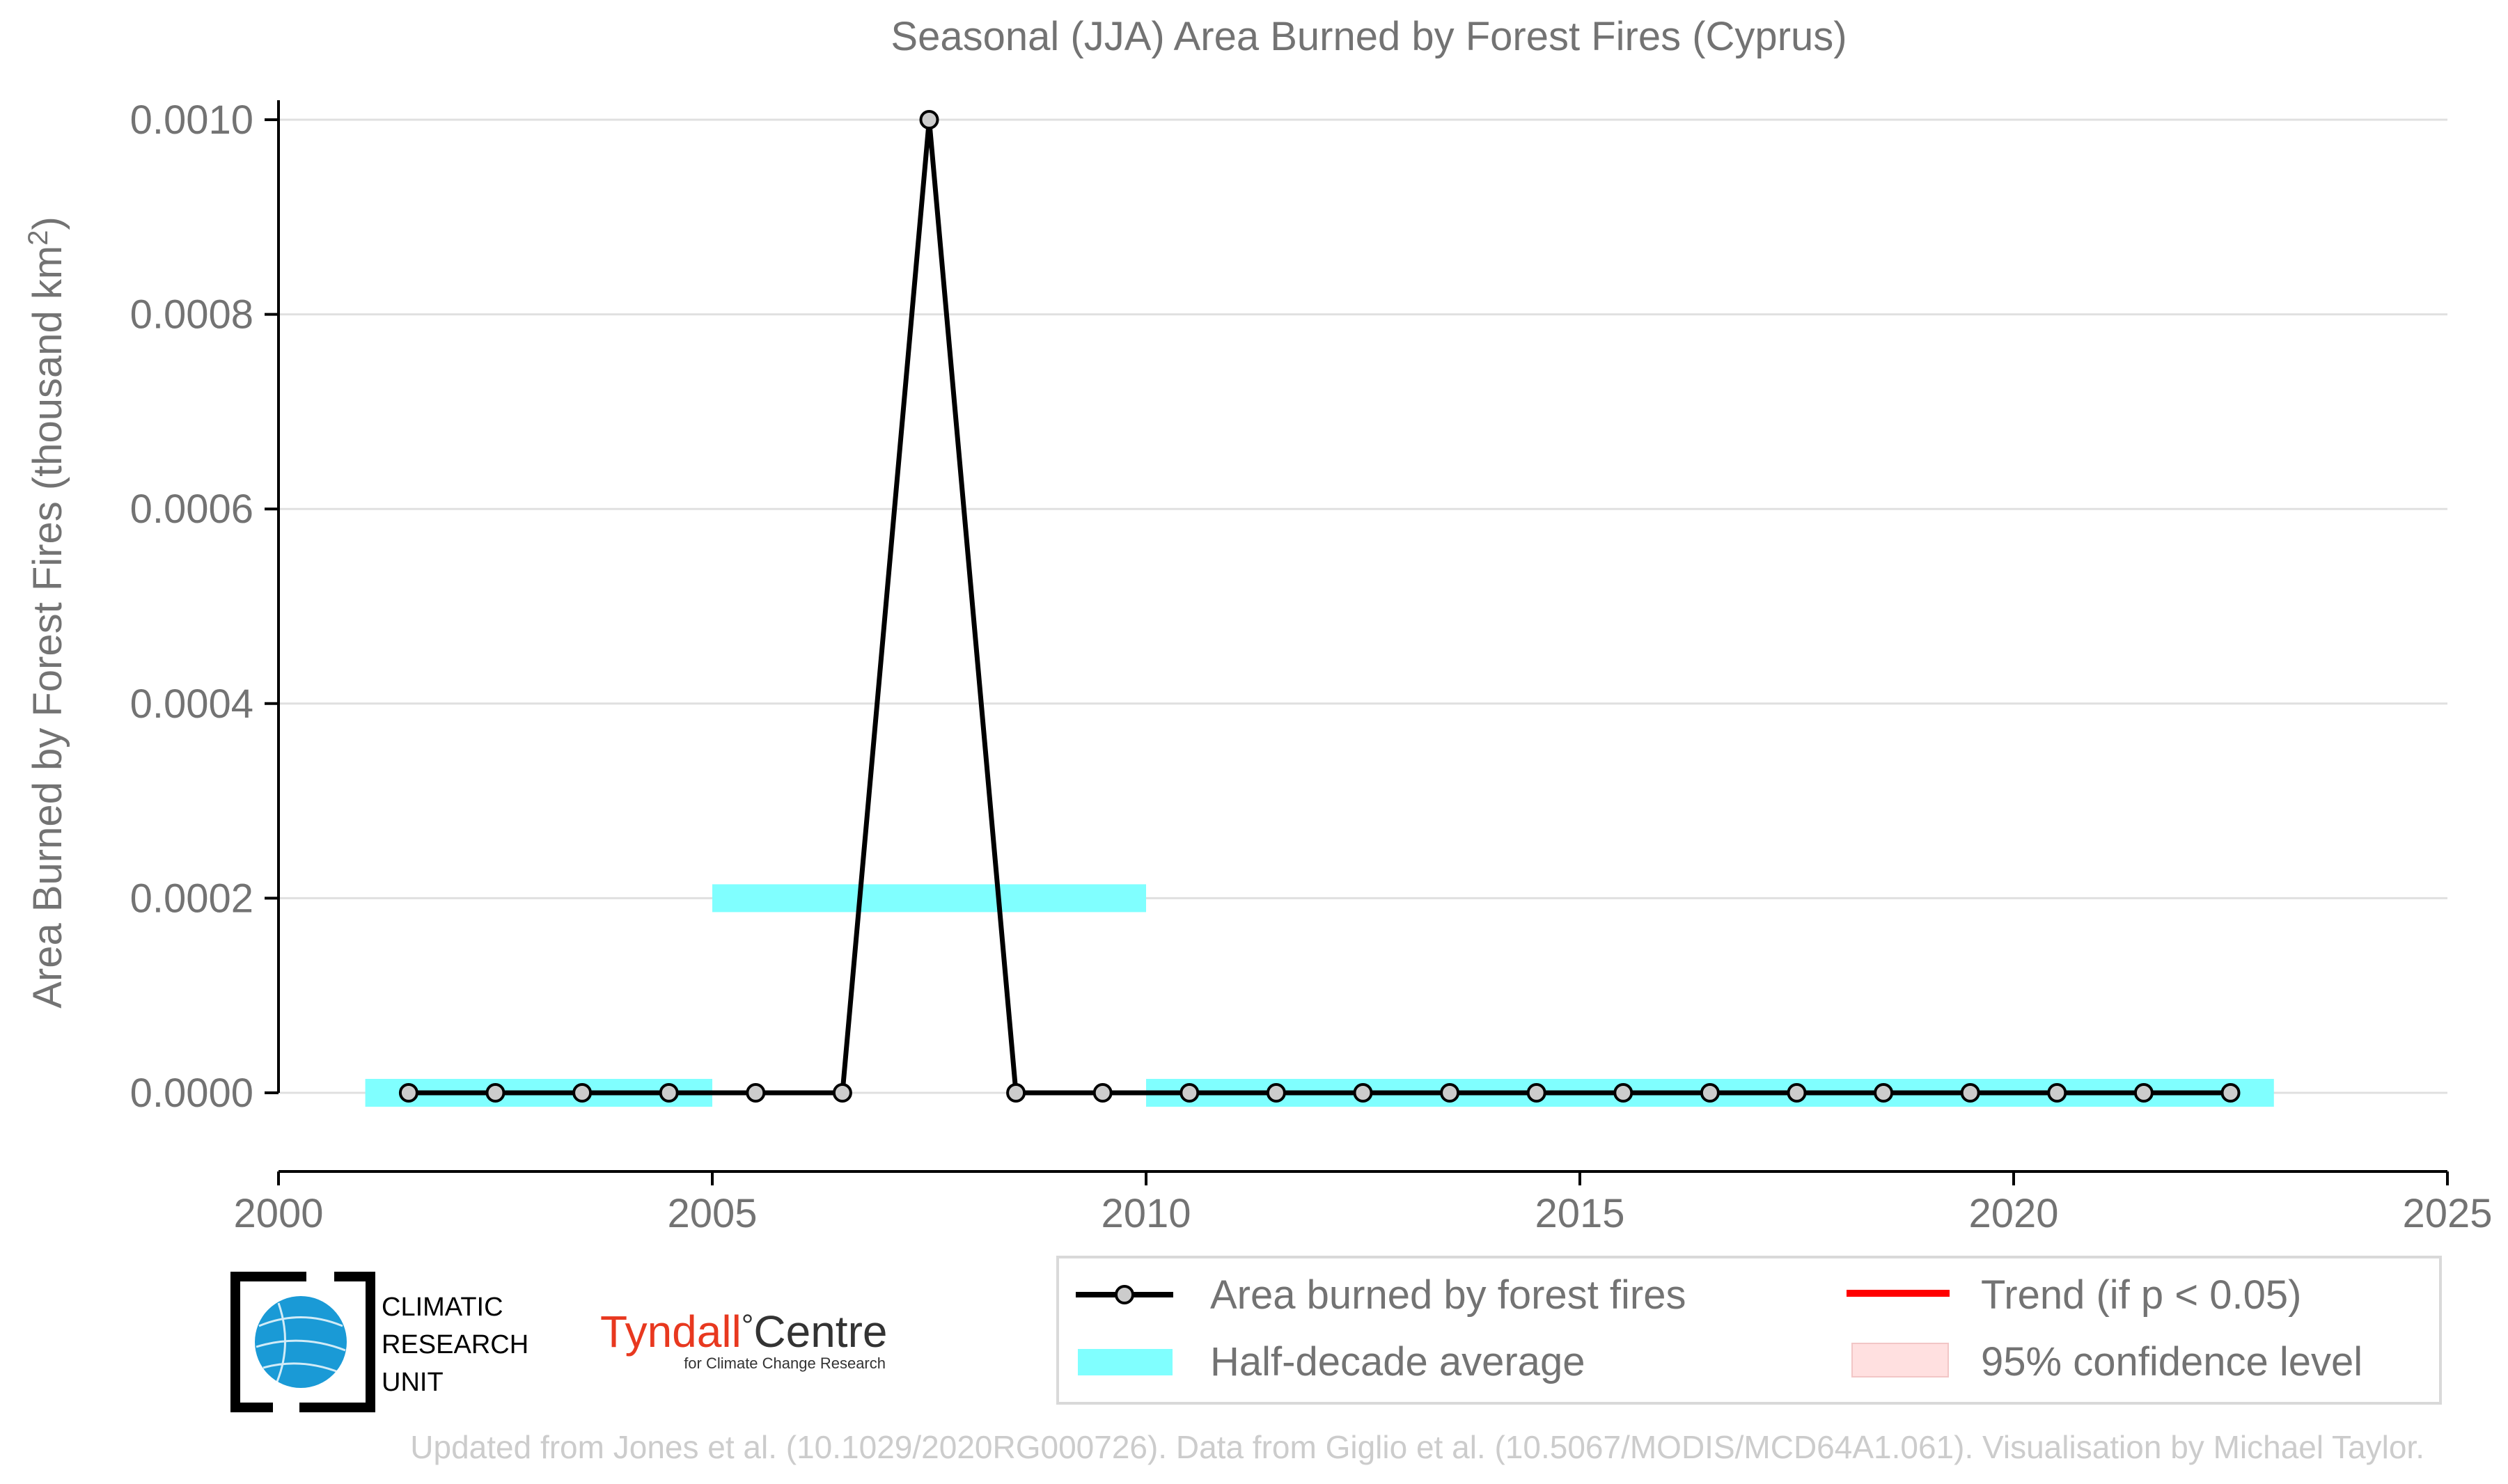  I want to click on y-tick-label: 0.0006, so click(191, 510).